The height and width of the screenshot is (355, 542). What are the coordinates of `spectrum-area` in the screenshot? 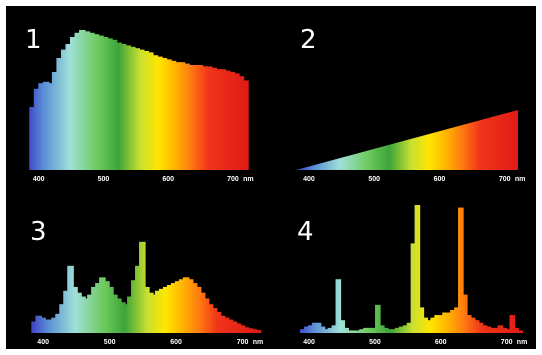 It's located at (407, 140).